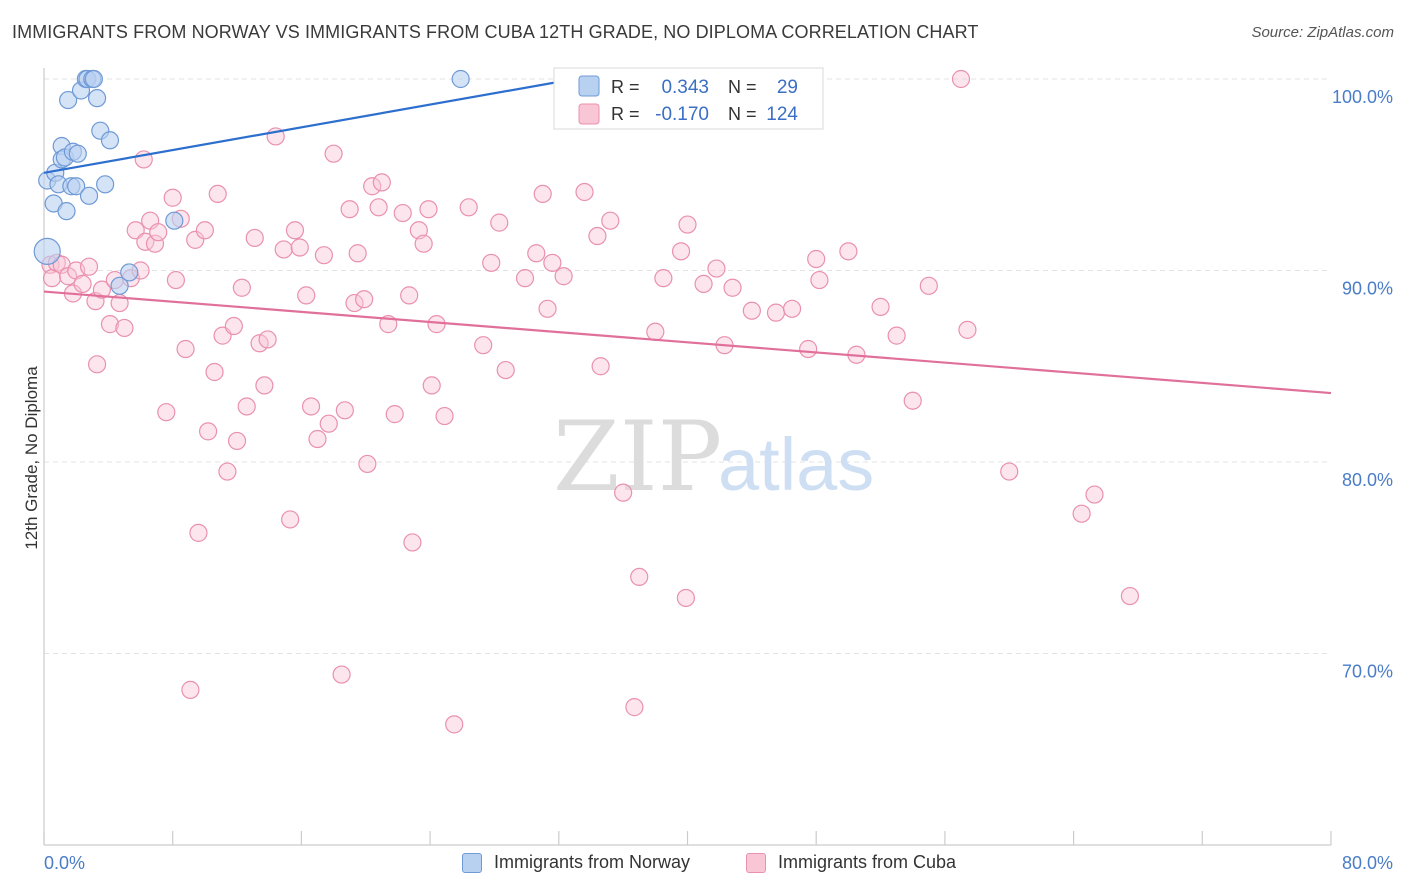 This screenshot has height=892, width=1406. What do you see at coordinates (308, 182) in the screenshot?
I see `norway-points` at bounding box center [308, 182].